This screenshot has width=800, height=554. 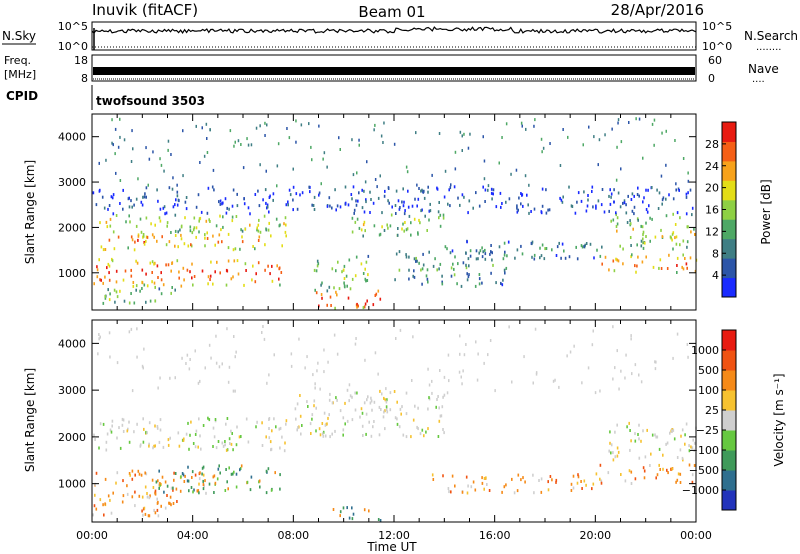 What do you see at coordinates (30, 420) in the screenshot?
I see `velocity-ylabel: Slant Range [km]` at bounding box center [30, 420].